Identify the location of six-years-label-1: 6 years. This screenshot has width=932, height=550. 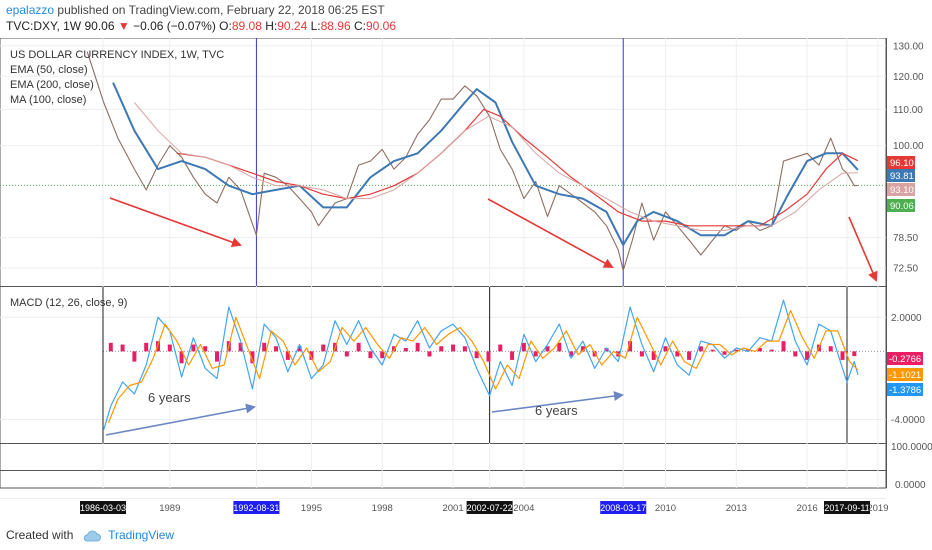
(169, 397).